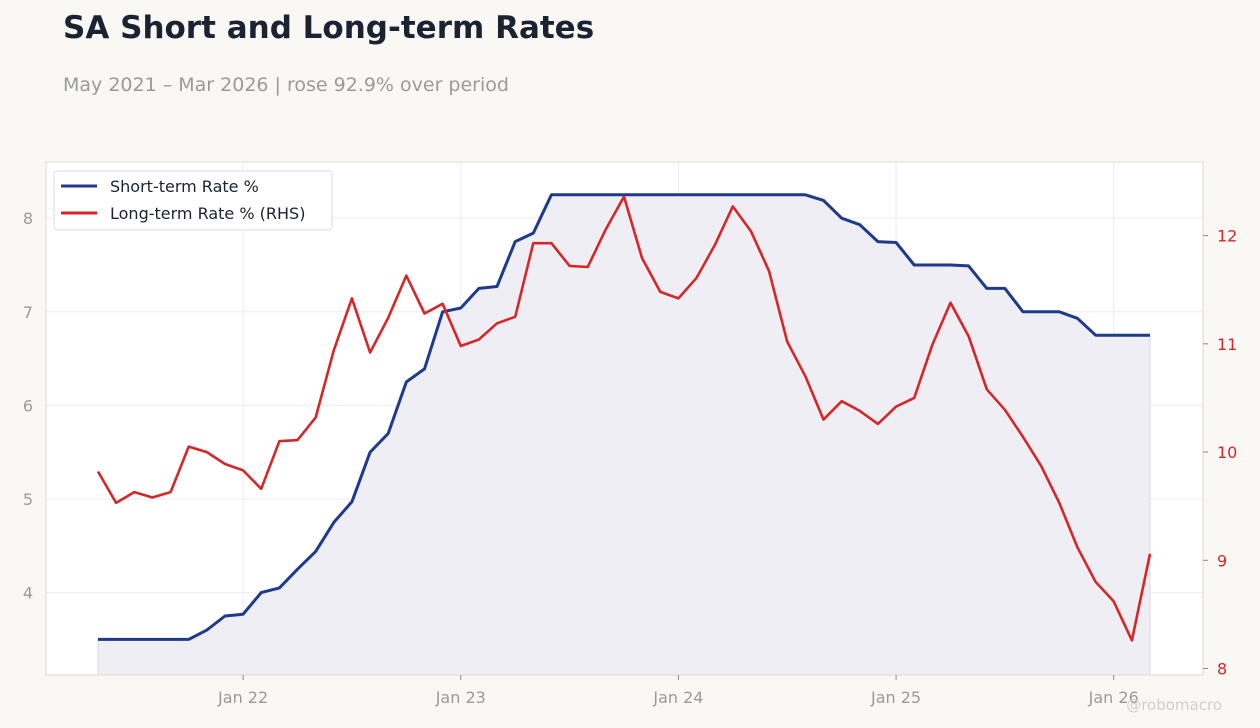  Describe the element at coordinates (1227, 236) in the screenshot. I see `right-axis-tick-label: 12` at that location.